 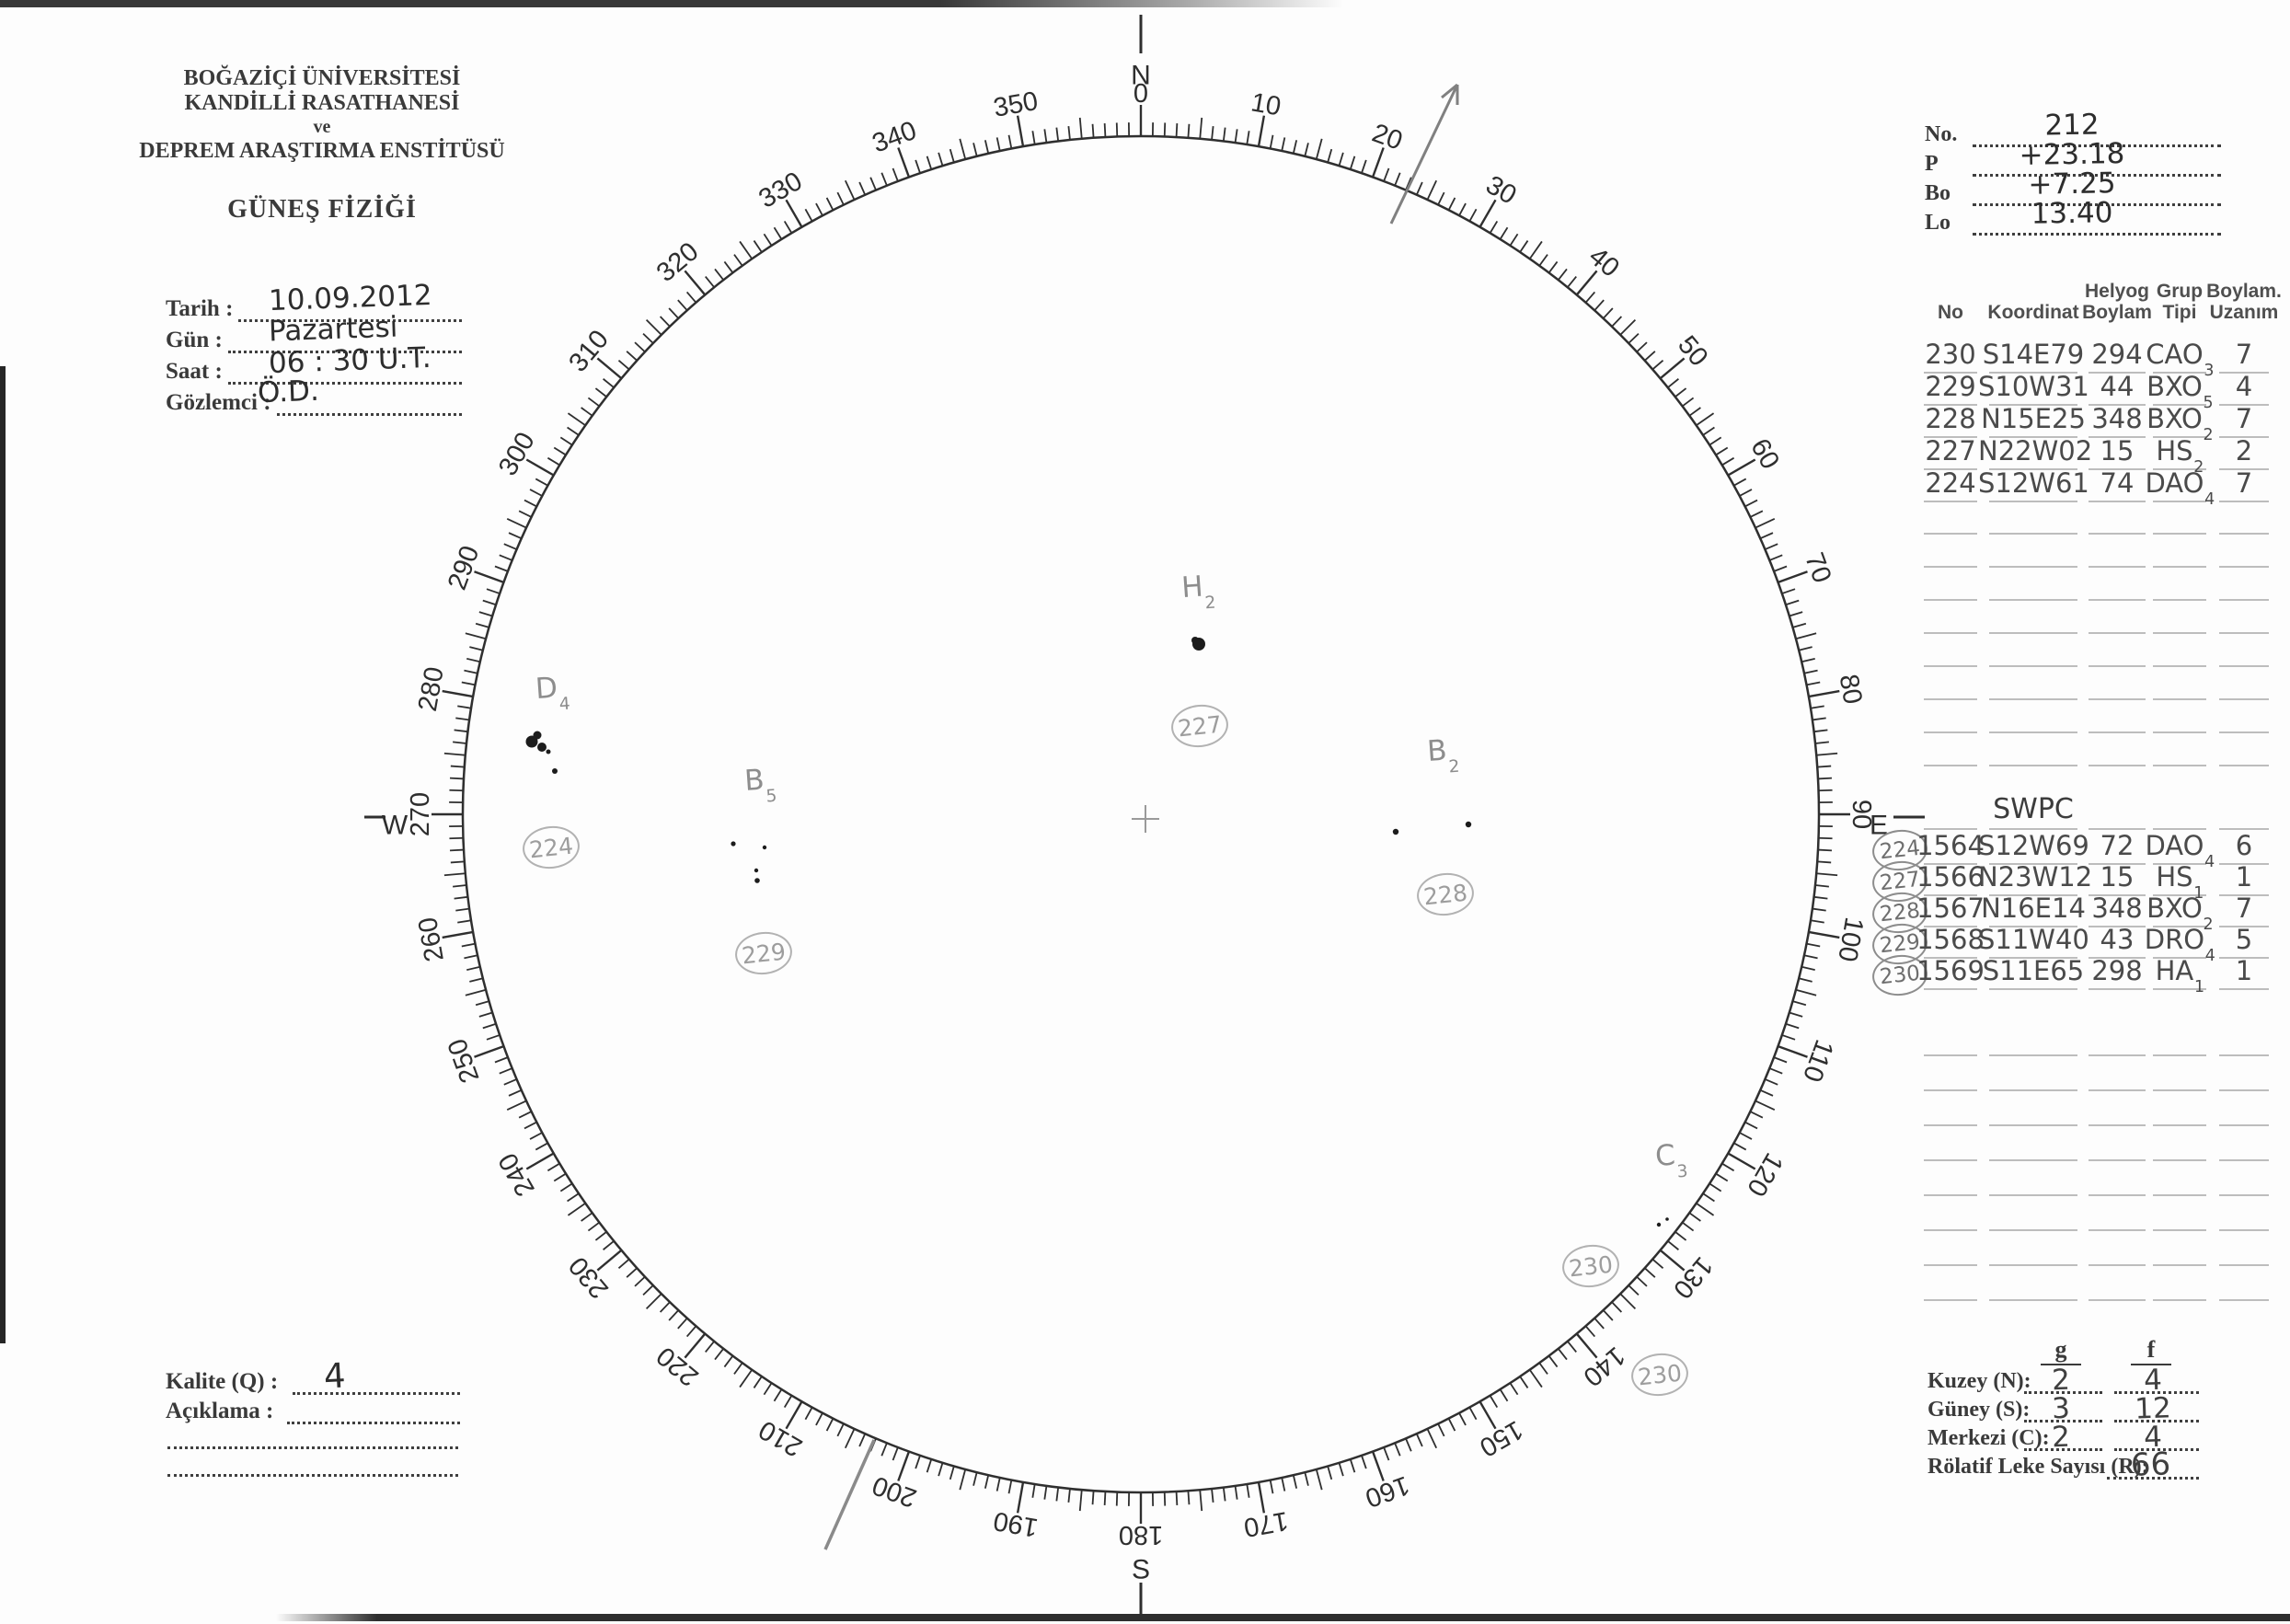 I want to click on table-cell: 2, so click(x=2244, y=450).